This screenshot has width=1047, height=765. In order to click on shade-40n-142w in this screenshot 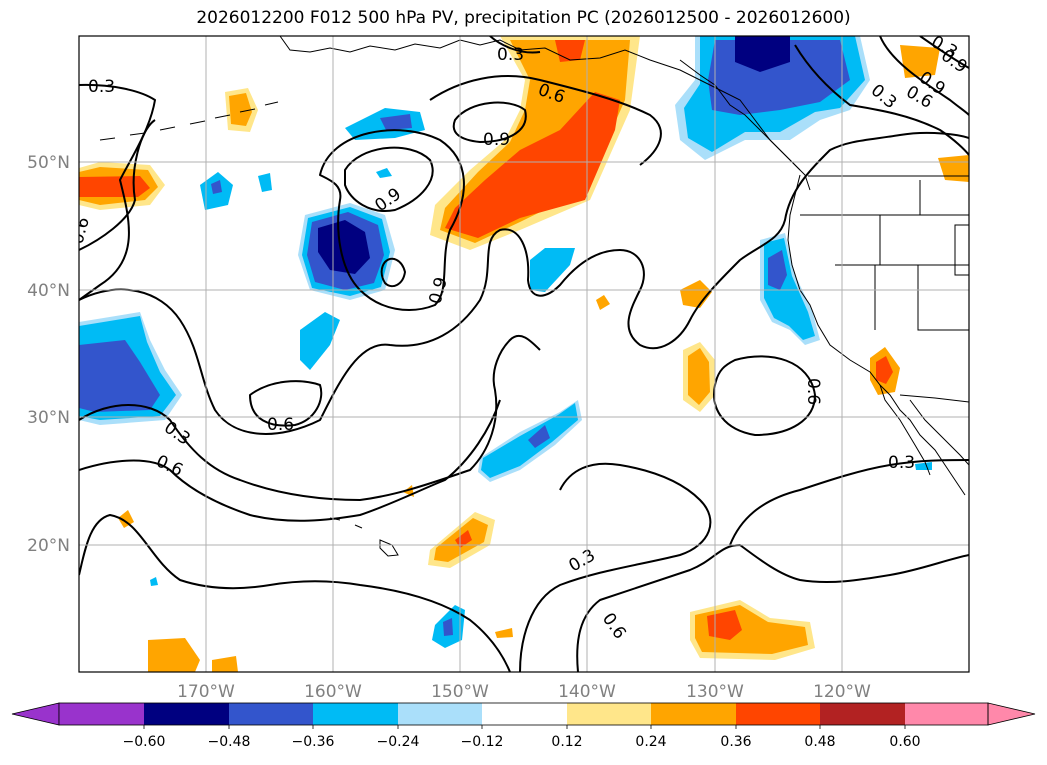, I will do `click(603, 302)`.